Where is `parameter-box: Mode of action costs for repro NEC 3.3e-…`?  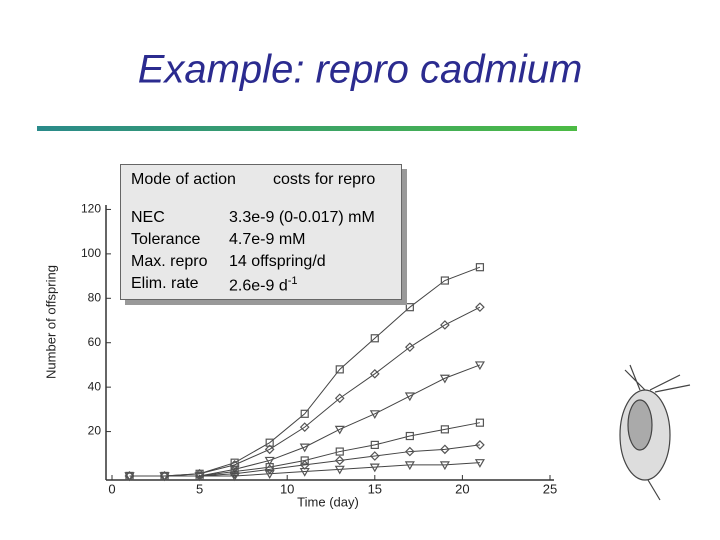 parameter-box: Mode of action costs for repro NEC 3.3e-… is located at coordinates (261, 232).